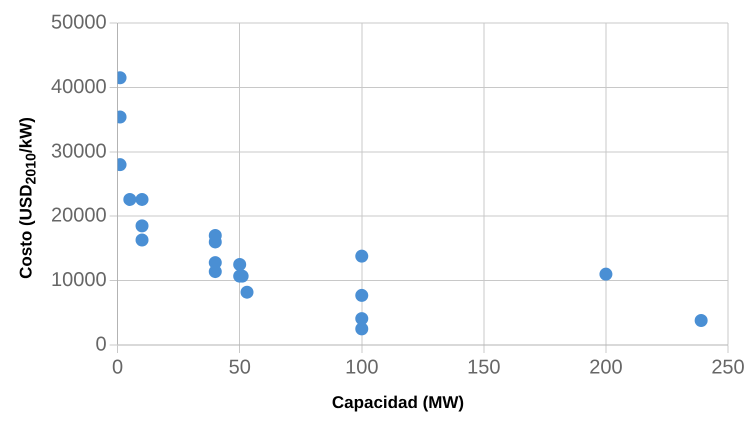 This screenshot has width=756, height=431. What do you see at coordinates (78, 23) in the screenshot?
I see `y-tick-label: 50000` at bounding box center [78, 23].